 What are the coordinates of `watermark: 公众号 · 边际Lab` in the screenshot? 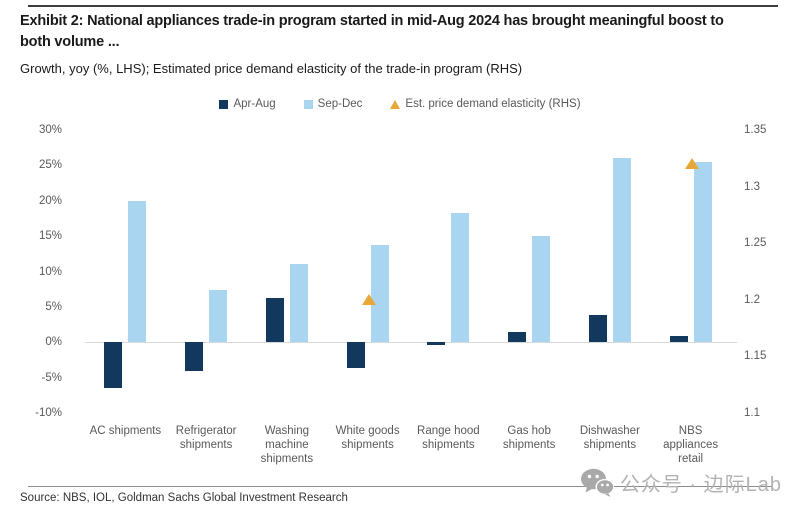 It's located at (681, 482).